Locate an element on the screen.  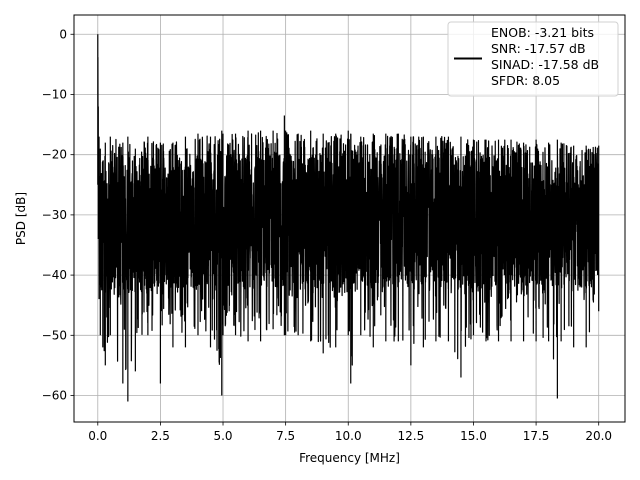
y-tick-label: −10 is located at coordinates (54, 94).